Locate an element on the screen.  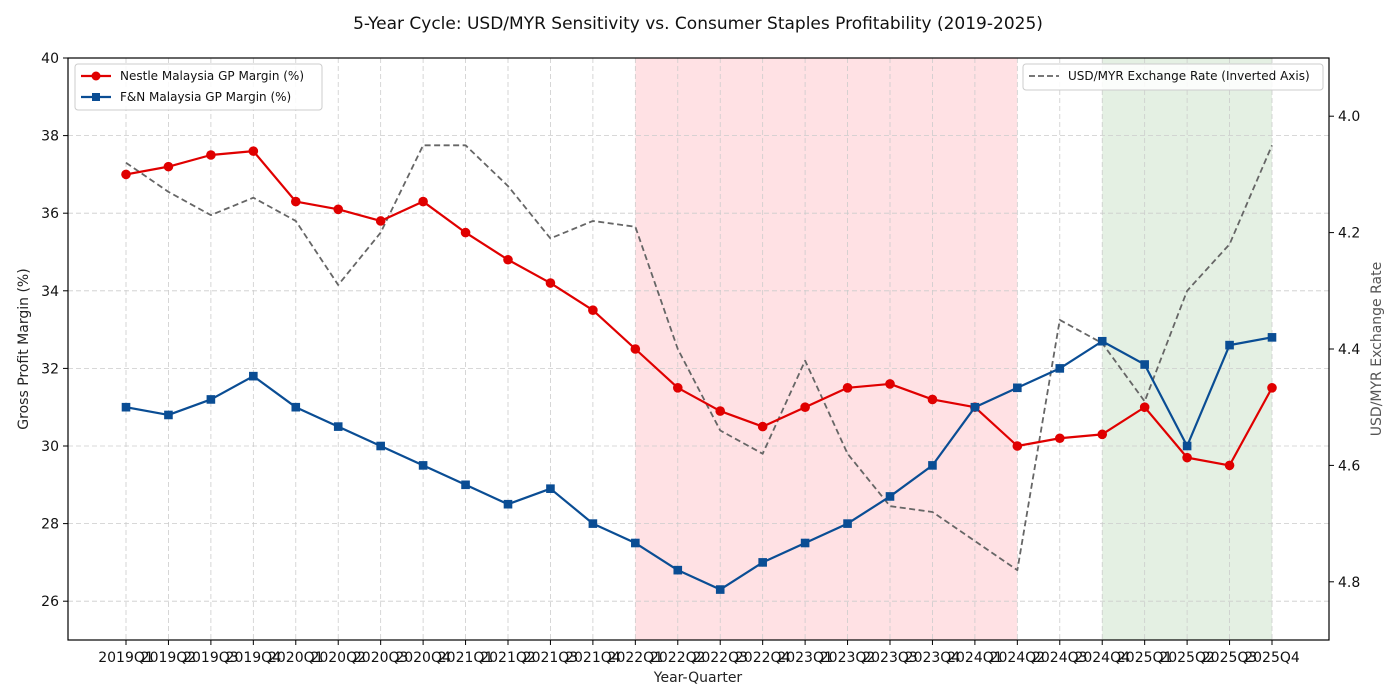
legend-right-box is located at coordinates (1173, 77).